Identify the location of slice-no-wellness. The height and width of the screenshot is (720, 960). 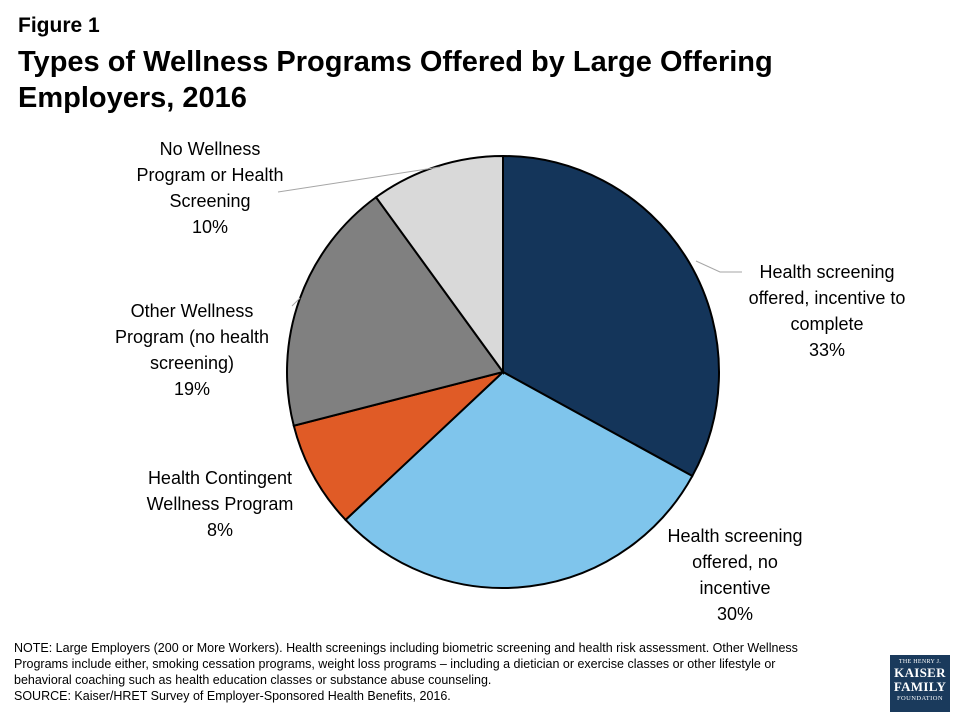
(439, 265).